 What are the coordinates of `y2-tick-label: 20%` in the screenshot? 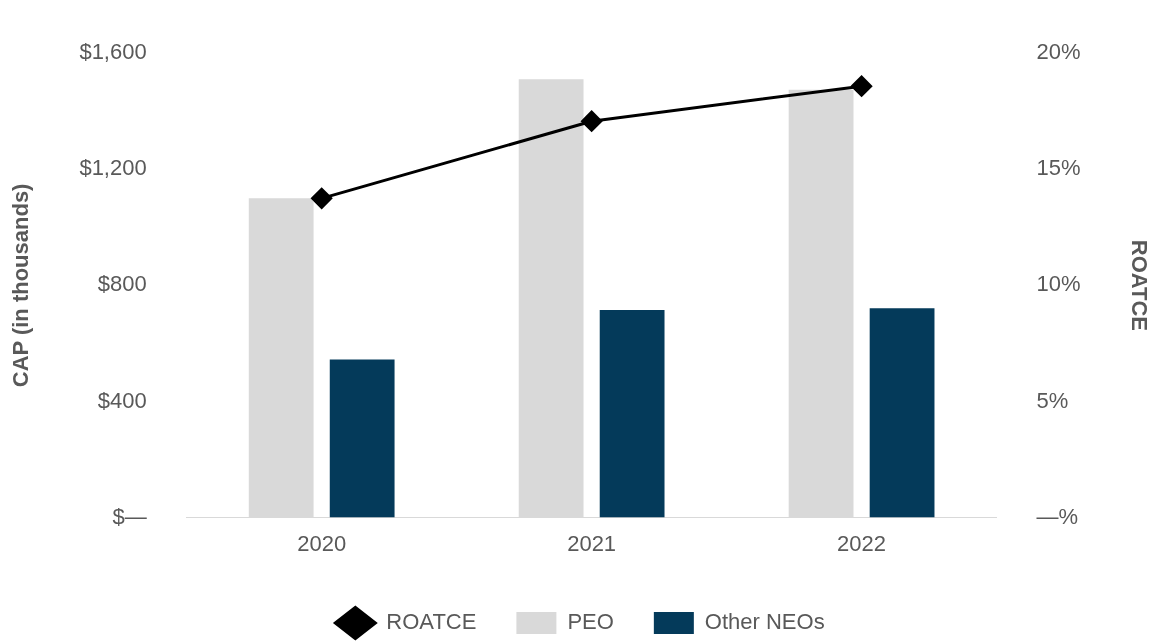 It's located at (1058, 52).